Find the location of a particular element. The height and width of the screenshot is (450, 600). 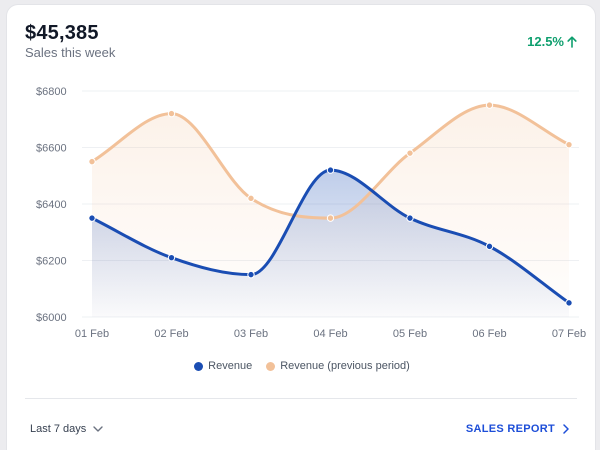

x-tick-label: 06 Feb is located at coordinates (489, 334).